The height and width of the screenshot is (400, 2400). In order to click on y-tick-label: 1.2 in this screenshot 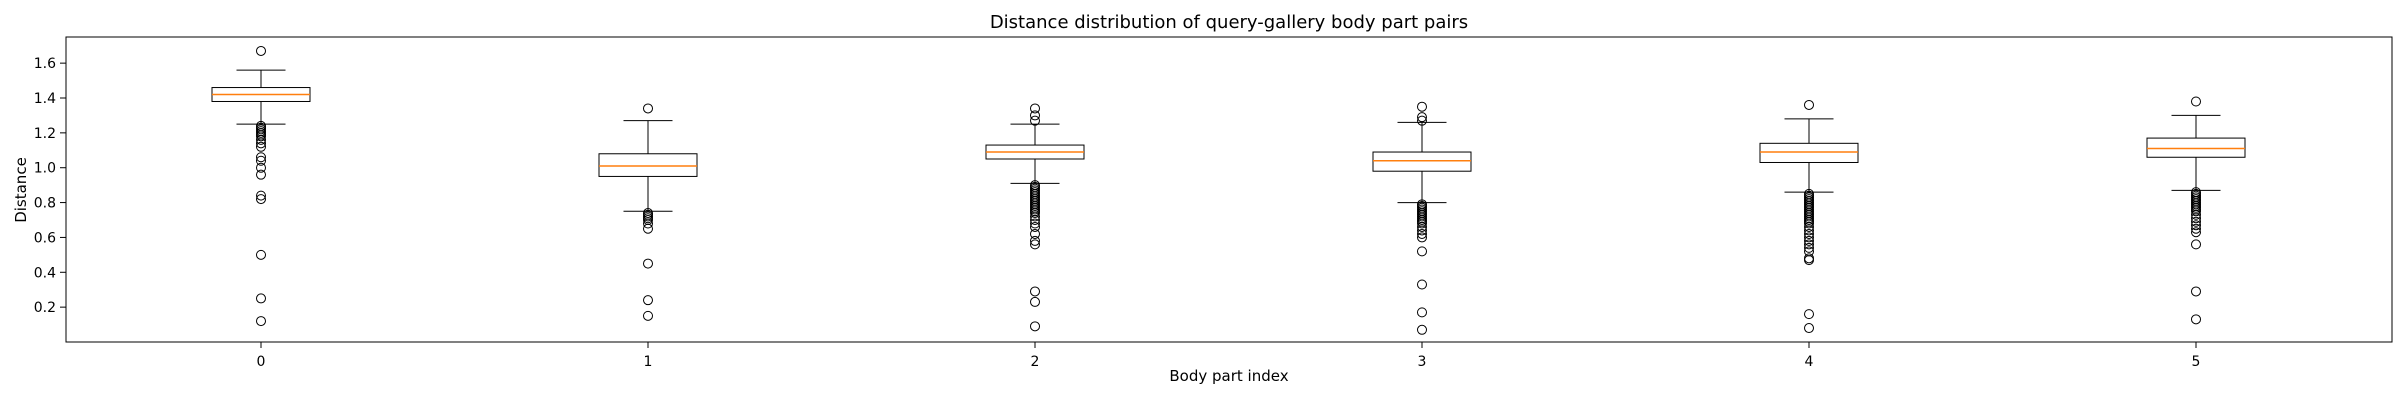, I will do `click(45, 134)`.